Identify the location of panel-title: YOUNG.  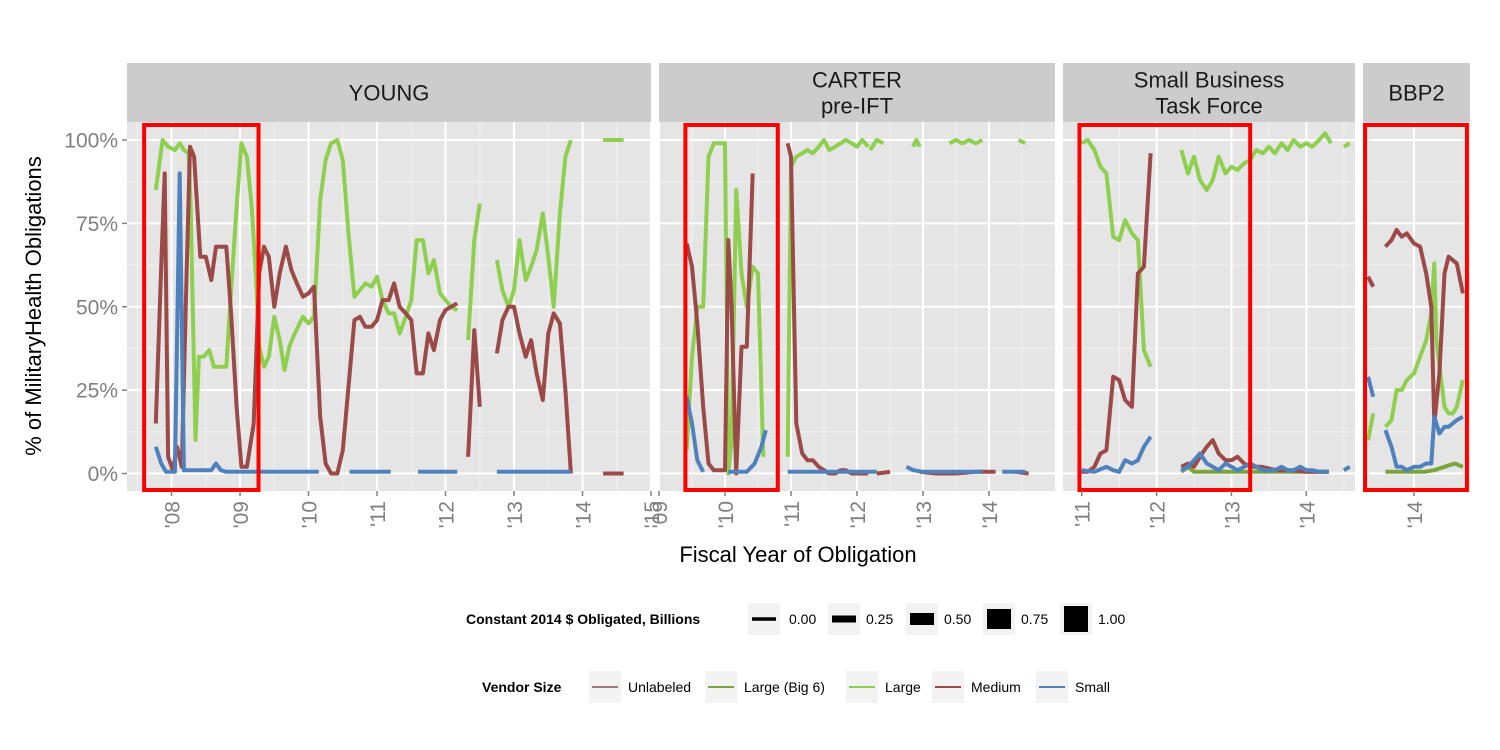
(389, 93).